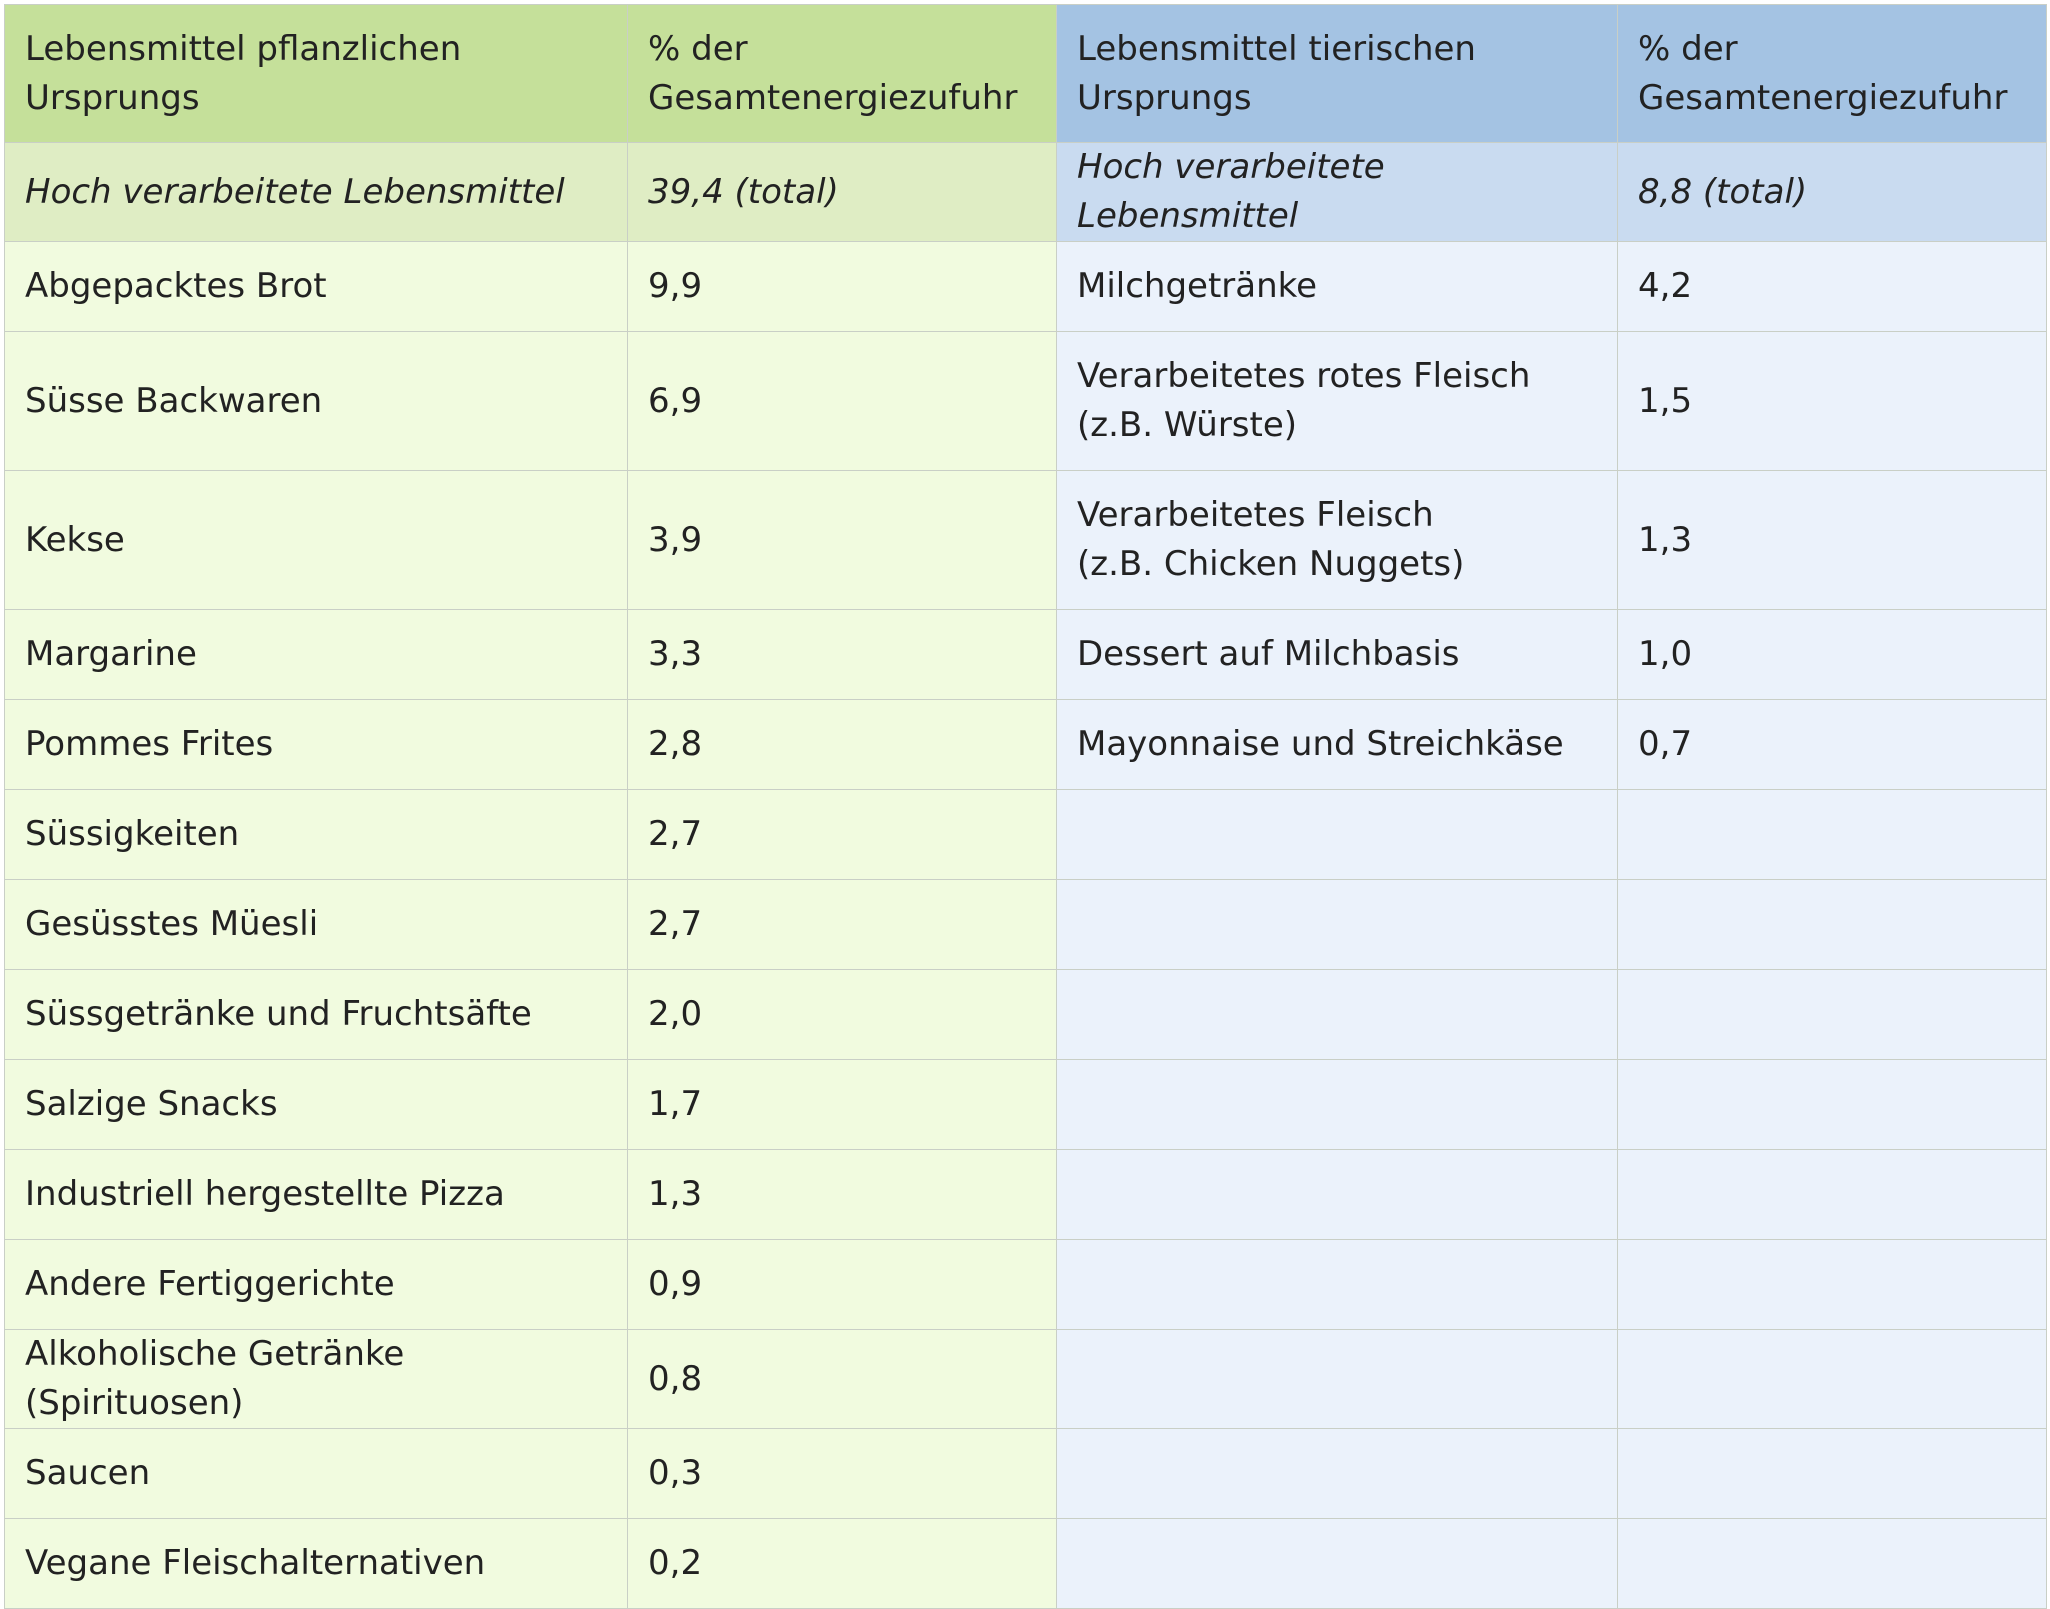 Image resolution: width=2050 pixels, height=1609 pixels. I want to click on table-row: Margarine 3,3 Dessert auf Milchbasis 1,0, so click(1025, 654).